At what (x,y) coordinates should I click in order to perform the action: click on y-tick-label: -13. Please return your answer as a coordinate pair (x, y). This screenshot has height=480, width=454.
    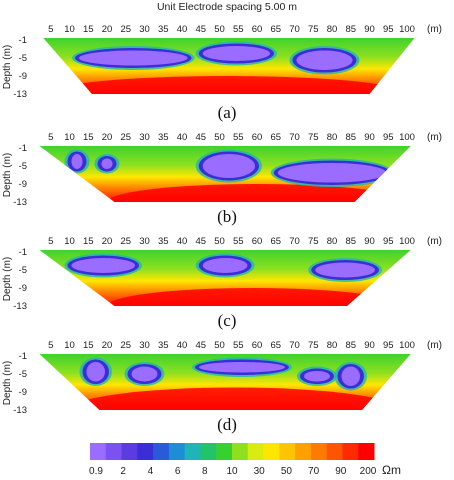
    Looking at the image, I should click on (20, 306).